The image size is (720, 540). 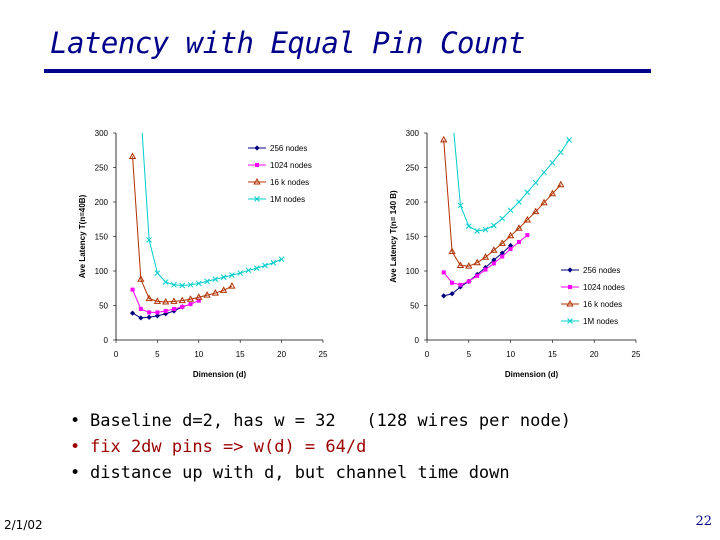 What do you see at coordinates (280, 174) in the screenshot?
I see `legend: 256 nodes 1024 nodes 16 k nodes 1M nodes` at bounding box center [280, 174].